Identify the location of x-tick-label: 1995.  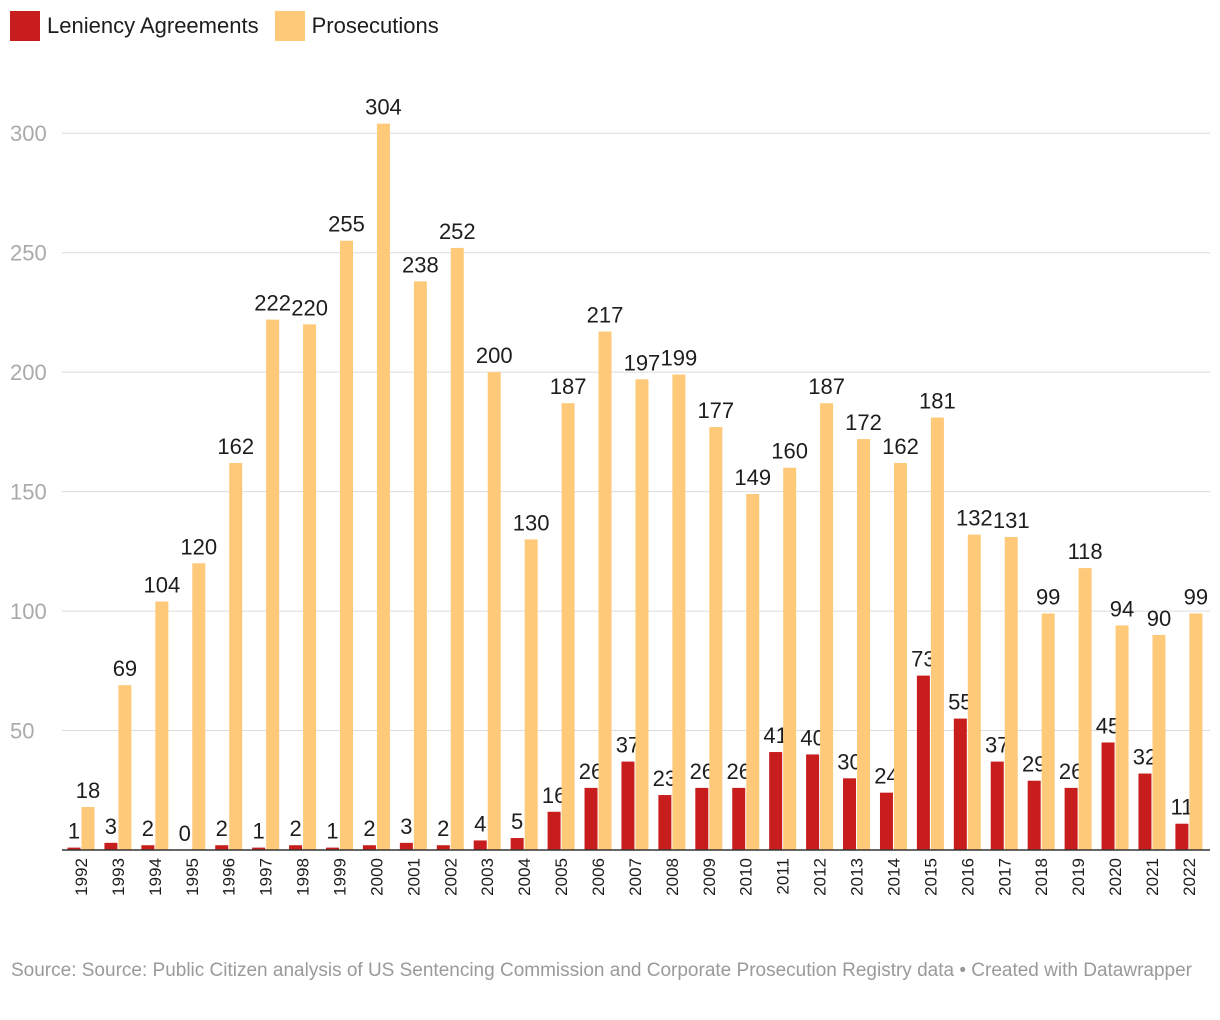
(192, 877).